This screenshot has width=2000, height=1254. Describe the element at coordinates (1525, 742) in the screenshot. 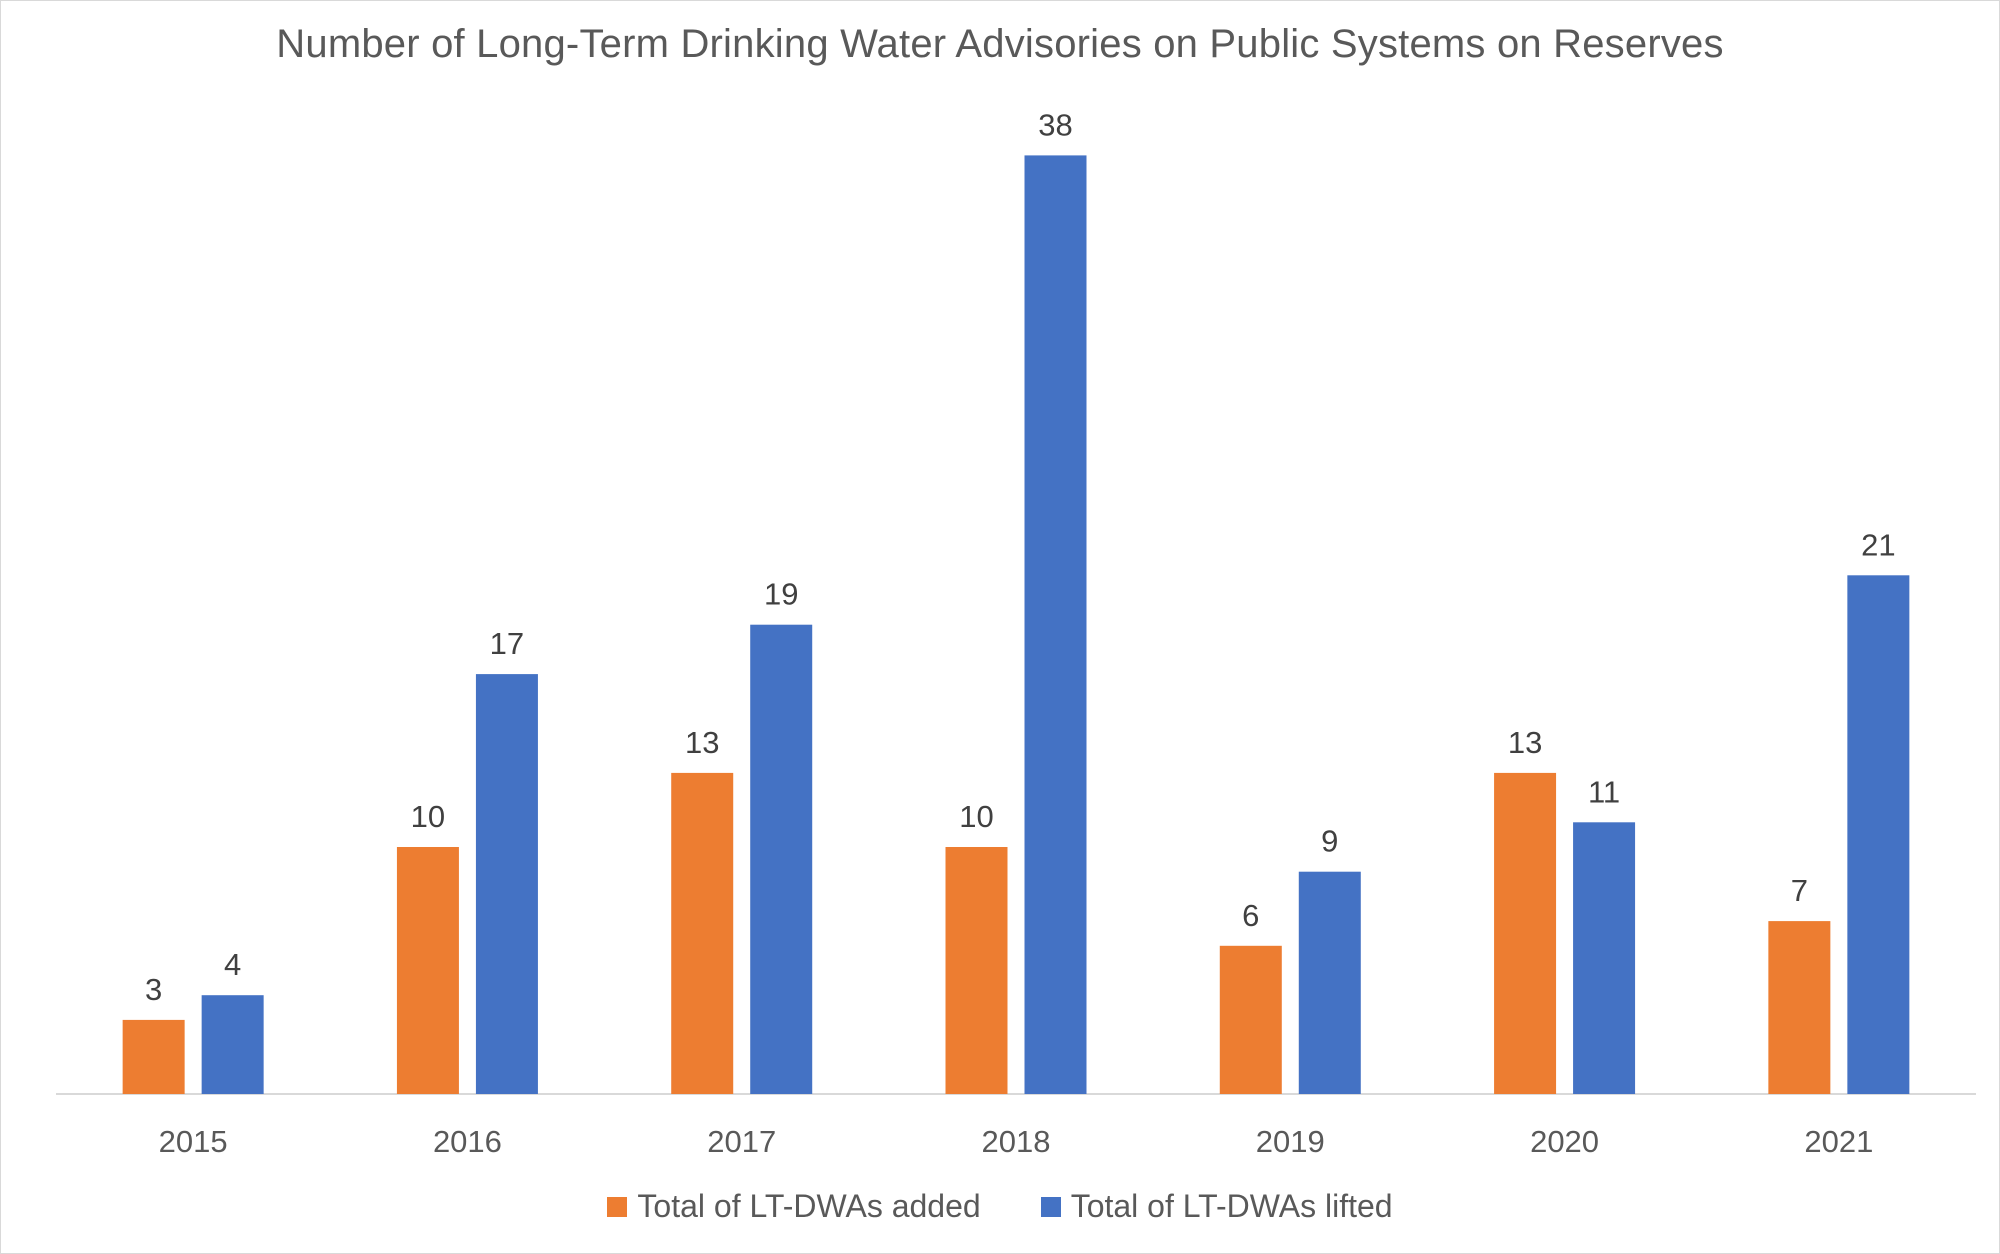

I see `data-label-added-2020: 13` at that location.